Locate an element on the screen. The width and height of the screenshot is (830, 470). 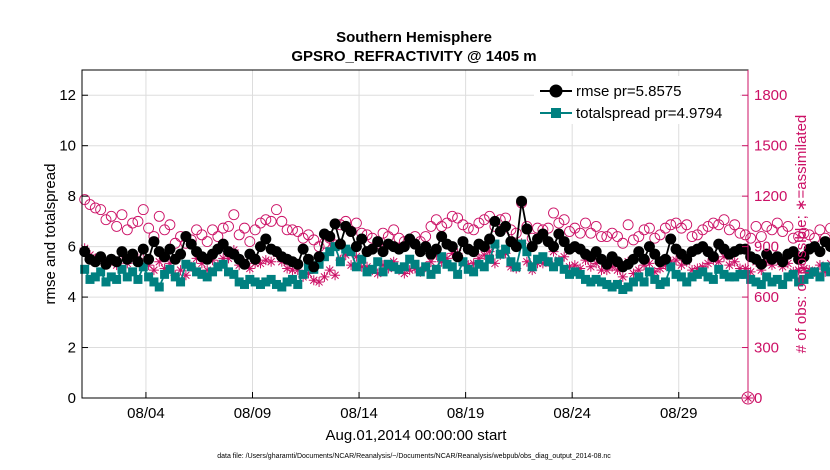
right-y-tick-label: 1500 is located at coordinates (770, 146).